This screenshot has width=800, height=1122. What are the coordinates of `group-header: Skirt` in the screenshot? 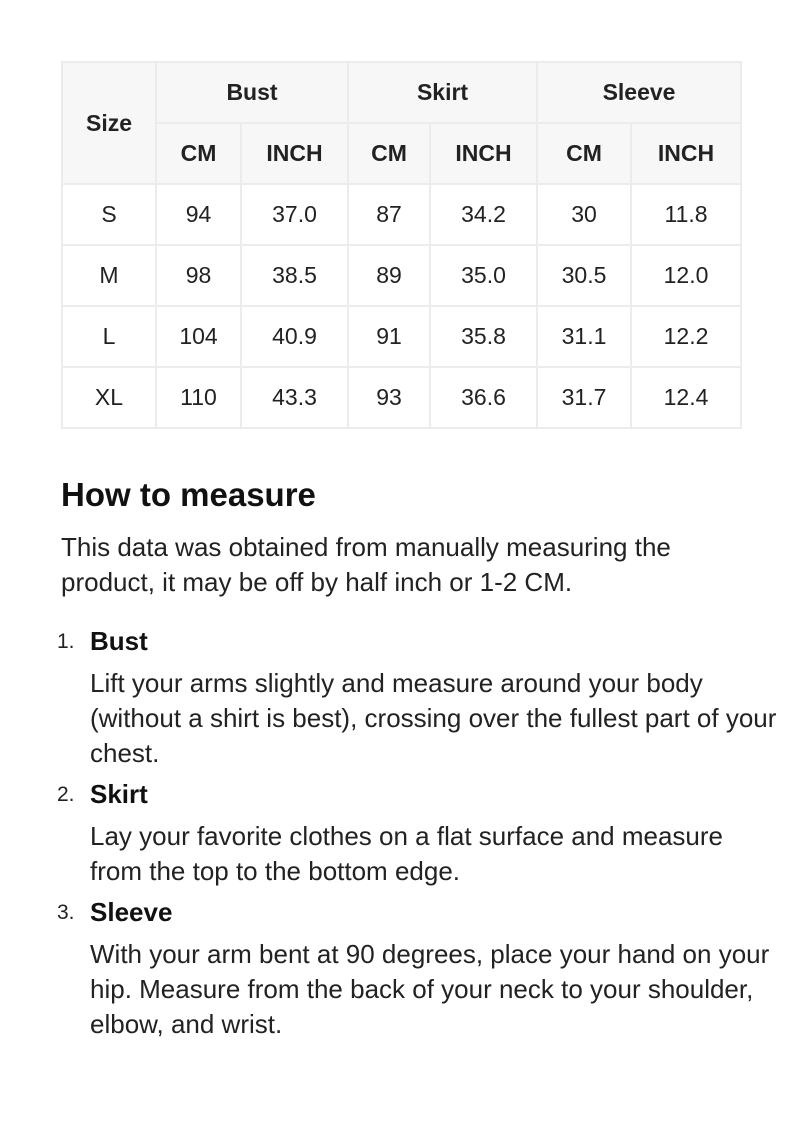 It's located at (442, 92).